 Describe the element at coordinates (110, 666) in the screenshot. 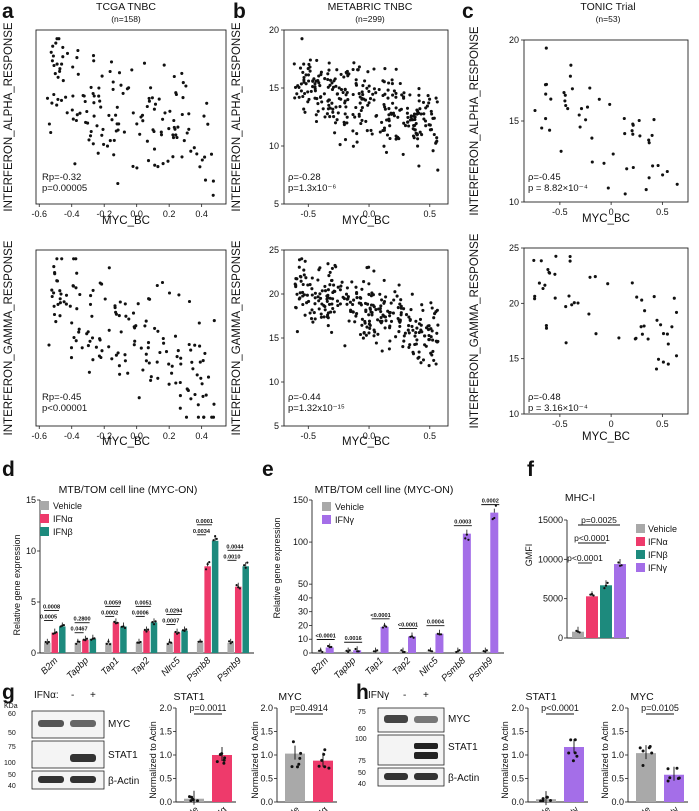

I see `category-label: Tap1` at that location.